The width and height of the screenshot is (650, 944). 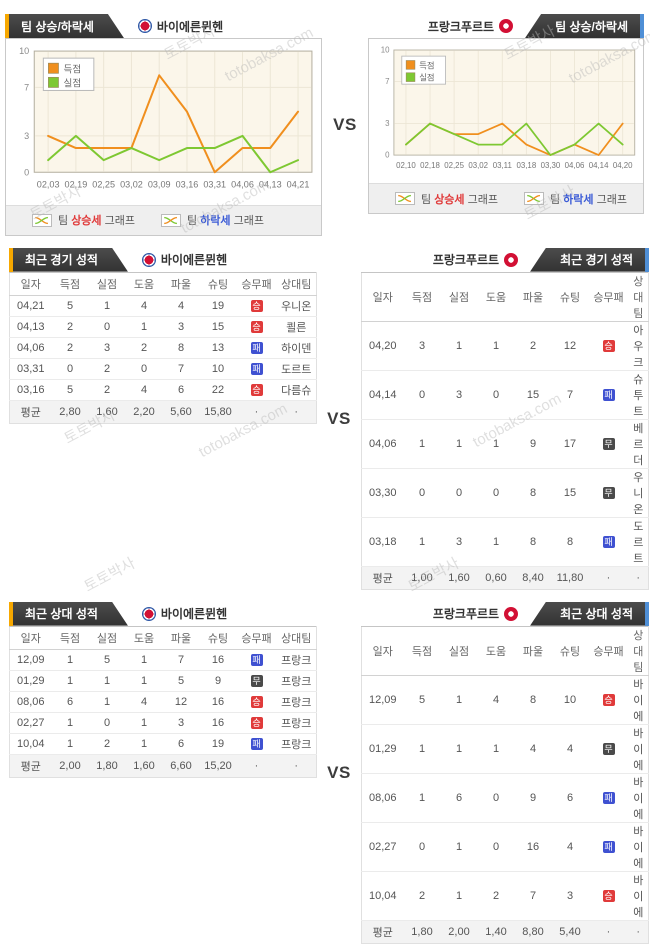 What do you see at coordinates (107, 765) in the screenshot?
I see `average-cell: 1,80` at bounding box center [107, 765].